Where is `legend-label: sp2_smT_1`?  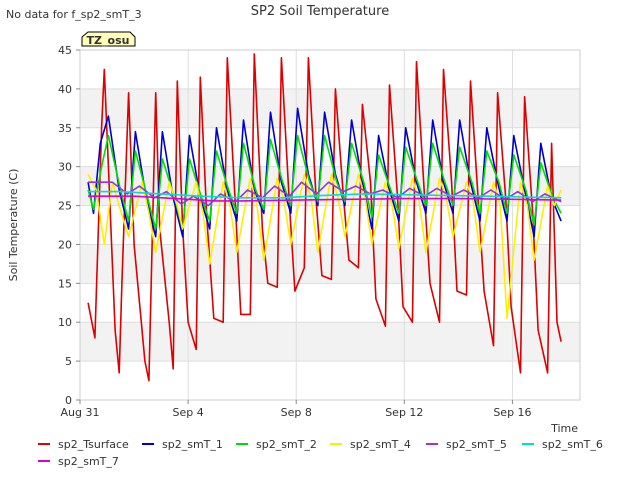 legend-label: sp2_smT_1 is located at coordinates (192, 444).